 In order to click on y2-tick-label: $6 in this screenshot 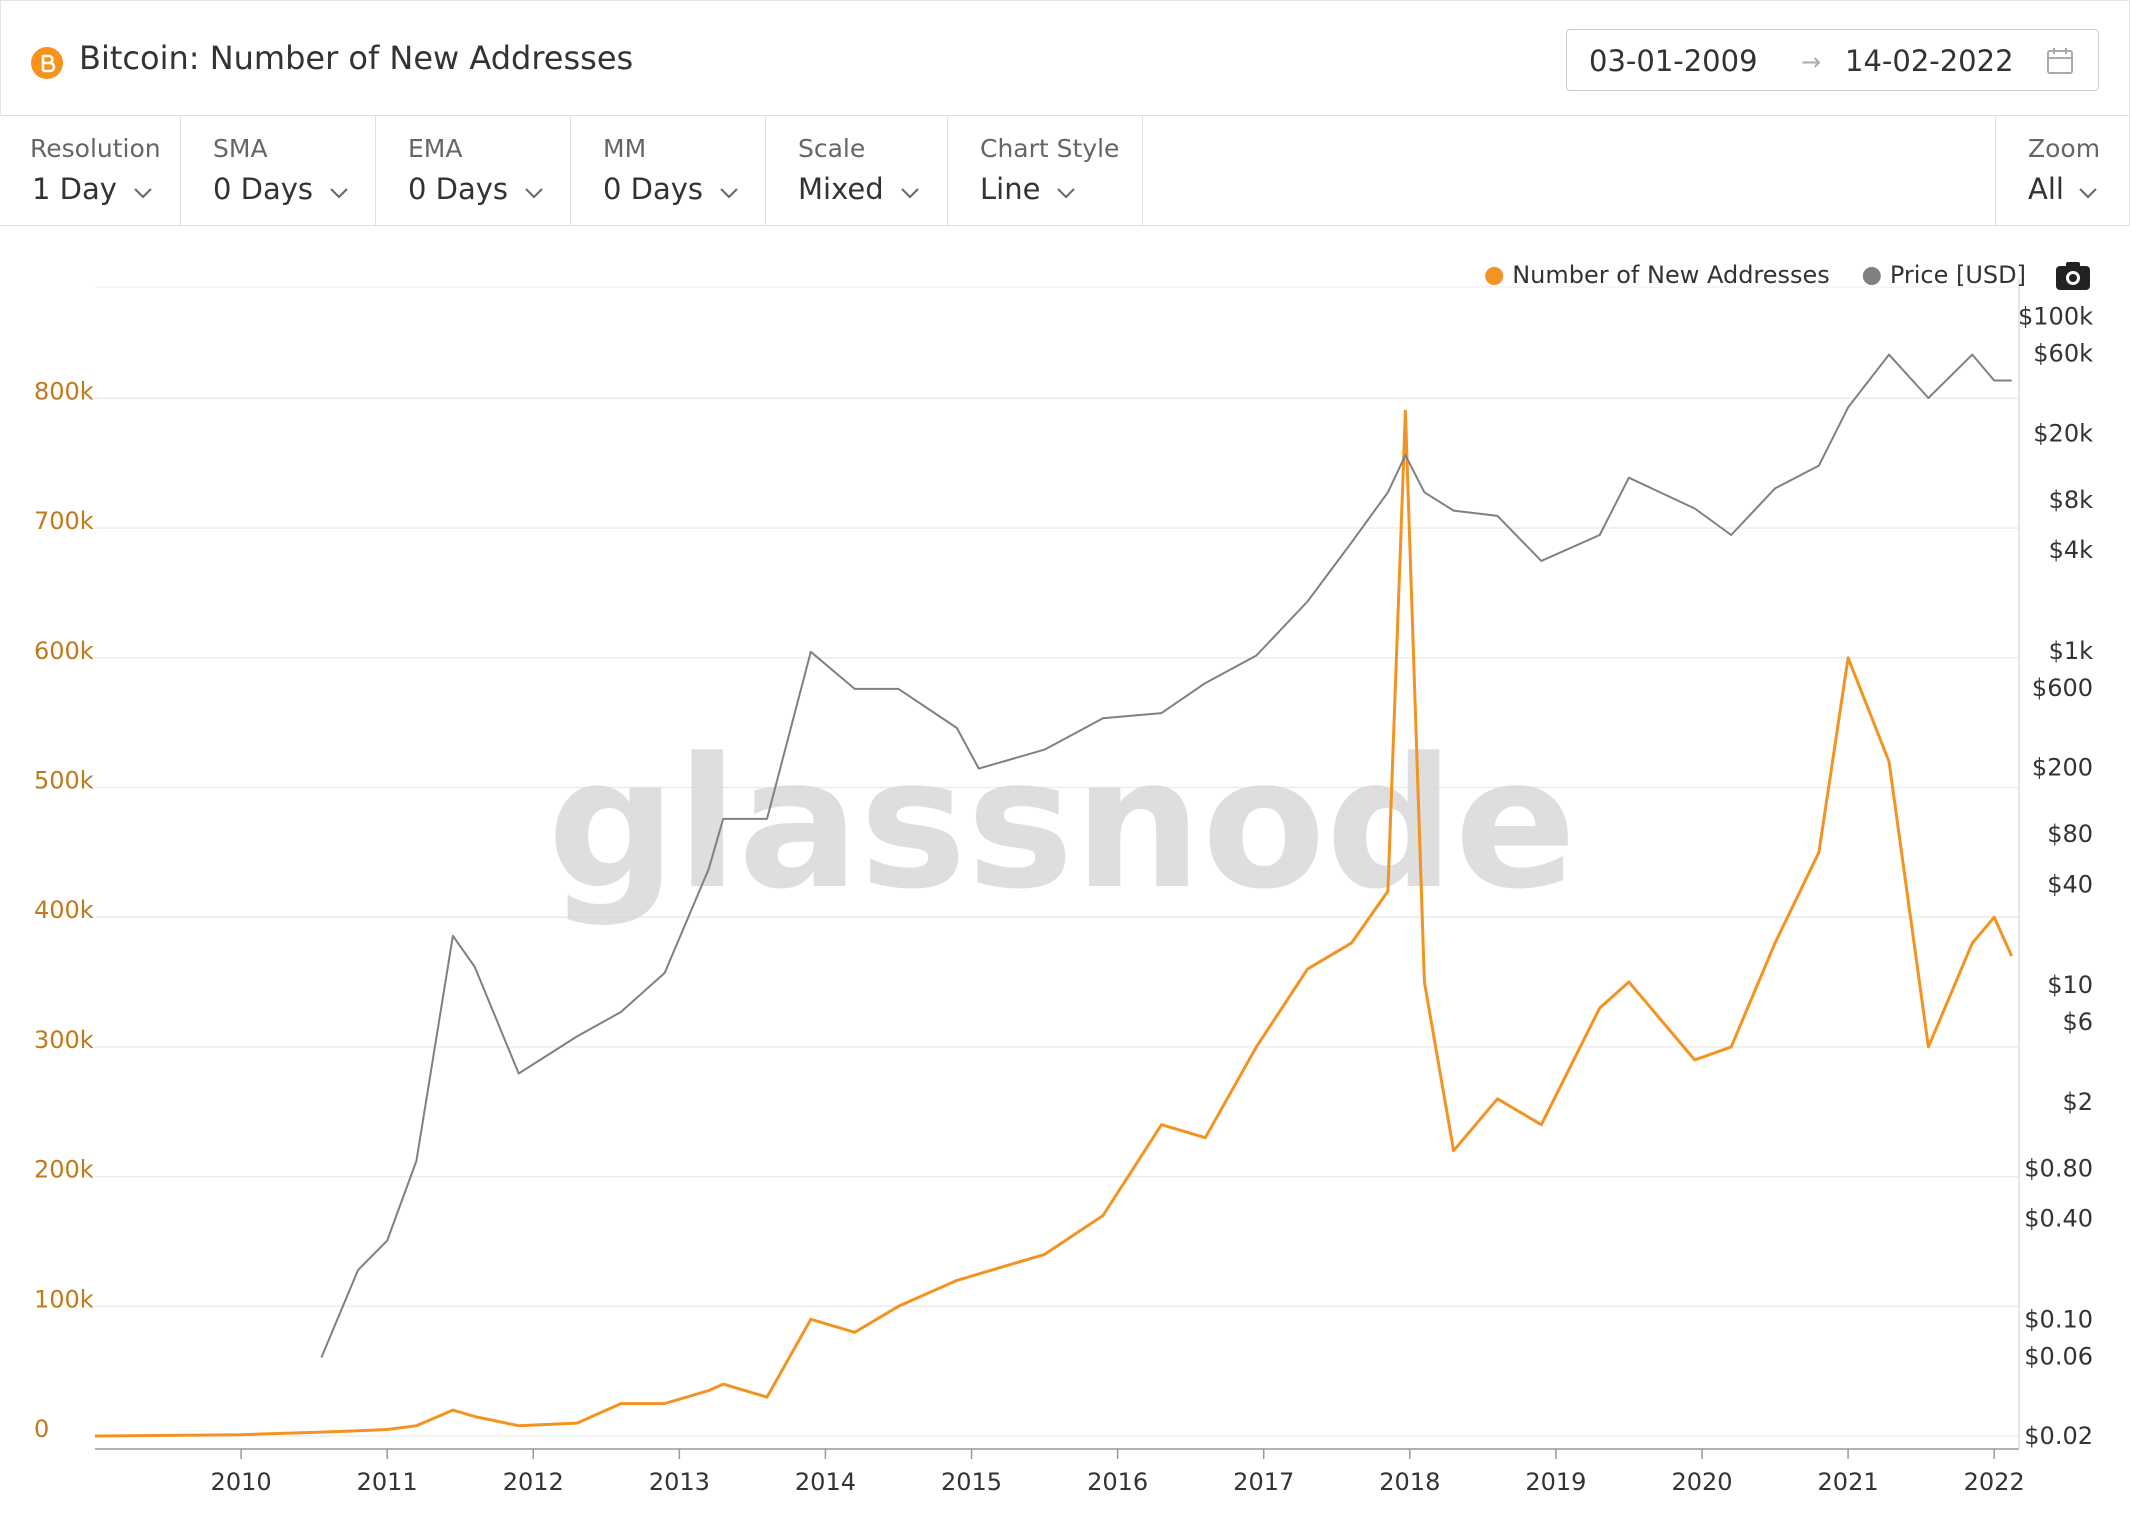, I will do `click(2077, 1022)`.